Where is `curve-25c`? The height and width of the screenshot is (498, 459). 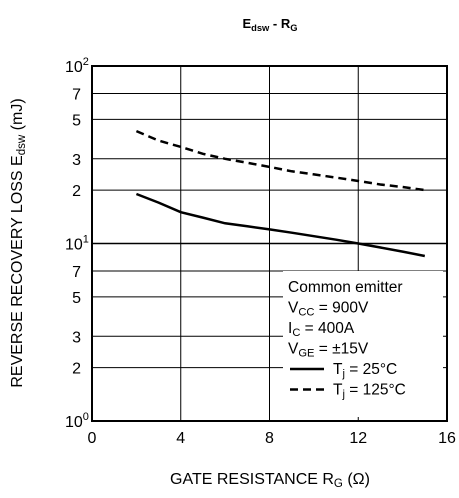
curve-25c is located at coordinates (280, 225).